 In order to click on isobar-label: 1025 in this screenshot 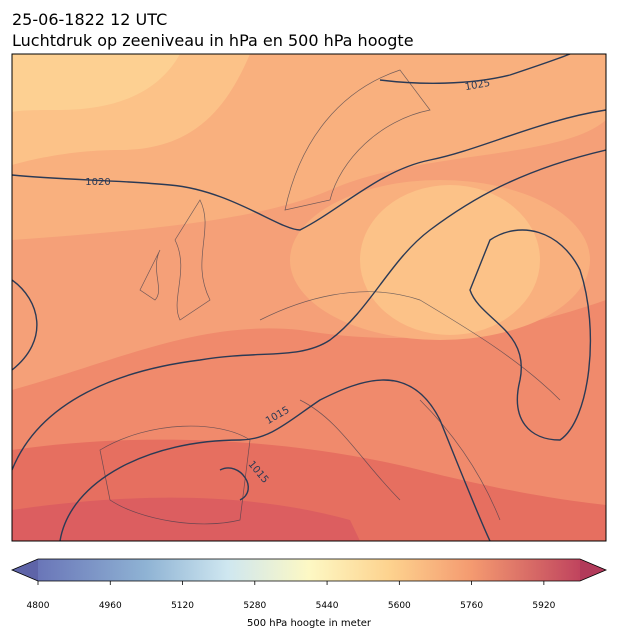, I will do `click(477, 85)`.